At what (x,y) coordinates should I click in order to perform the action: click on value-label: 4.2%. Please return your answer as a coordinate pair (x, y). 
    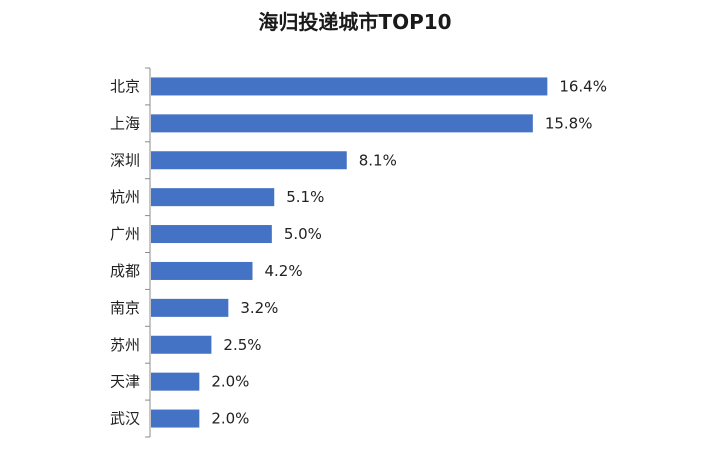
    Looking at the image, I should click on (284, 271).